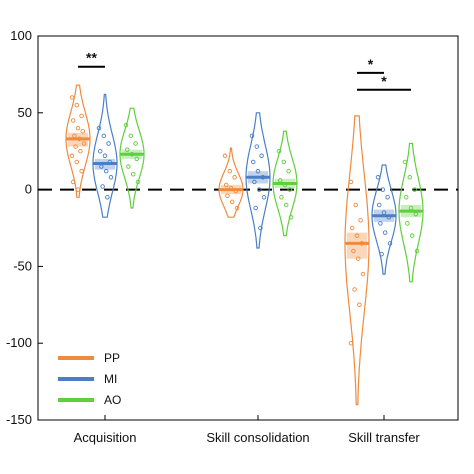  I want to click on legend-label-AO: AO, so click(112, 400).